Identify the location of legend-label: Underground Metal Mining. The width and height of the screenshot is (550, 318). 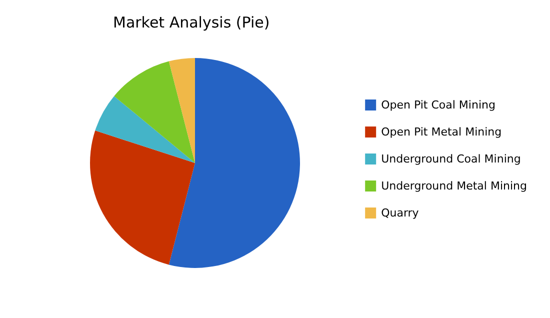
(454, 186).